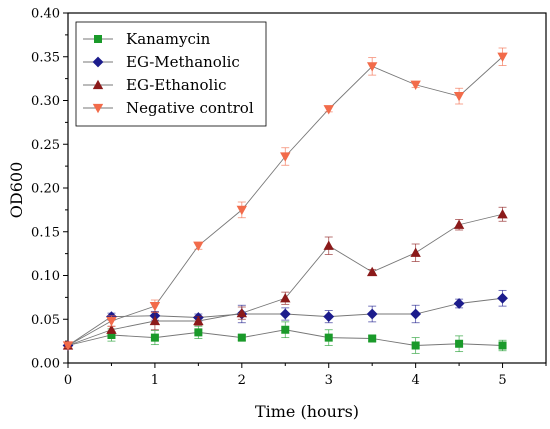  I want to click on x-tick-label: 0, so click(68, 380).